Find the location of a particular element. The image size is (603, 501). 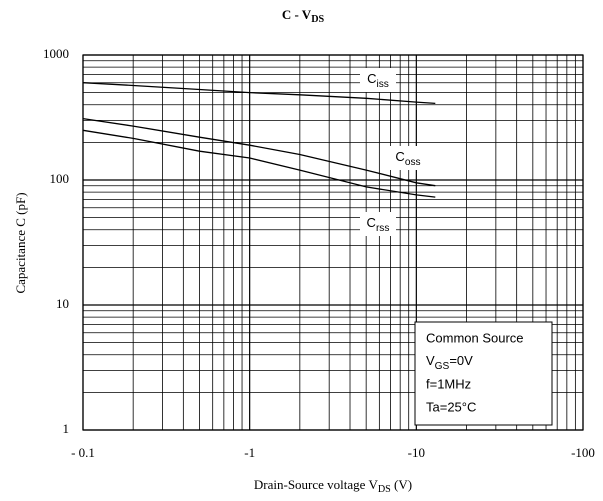

annotation: Common Source is located at coordinates (475, 337).